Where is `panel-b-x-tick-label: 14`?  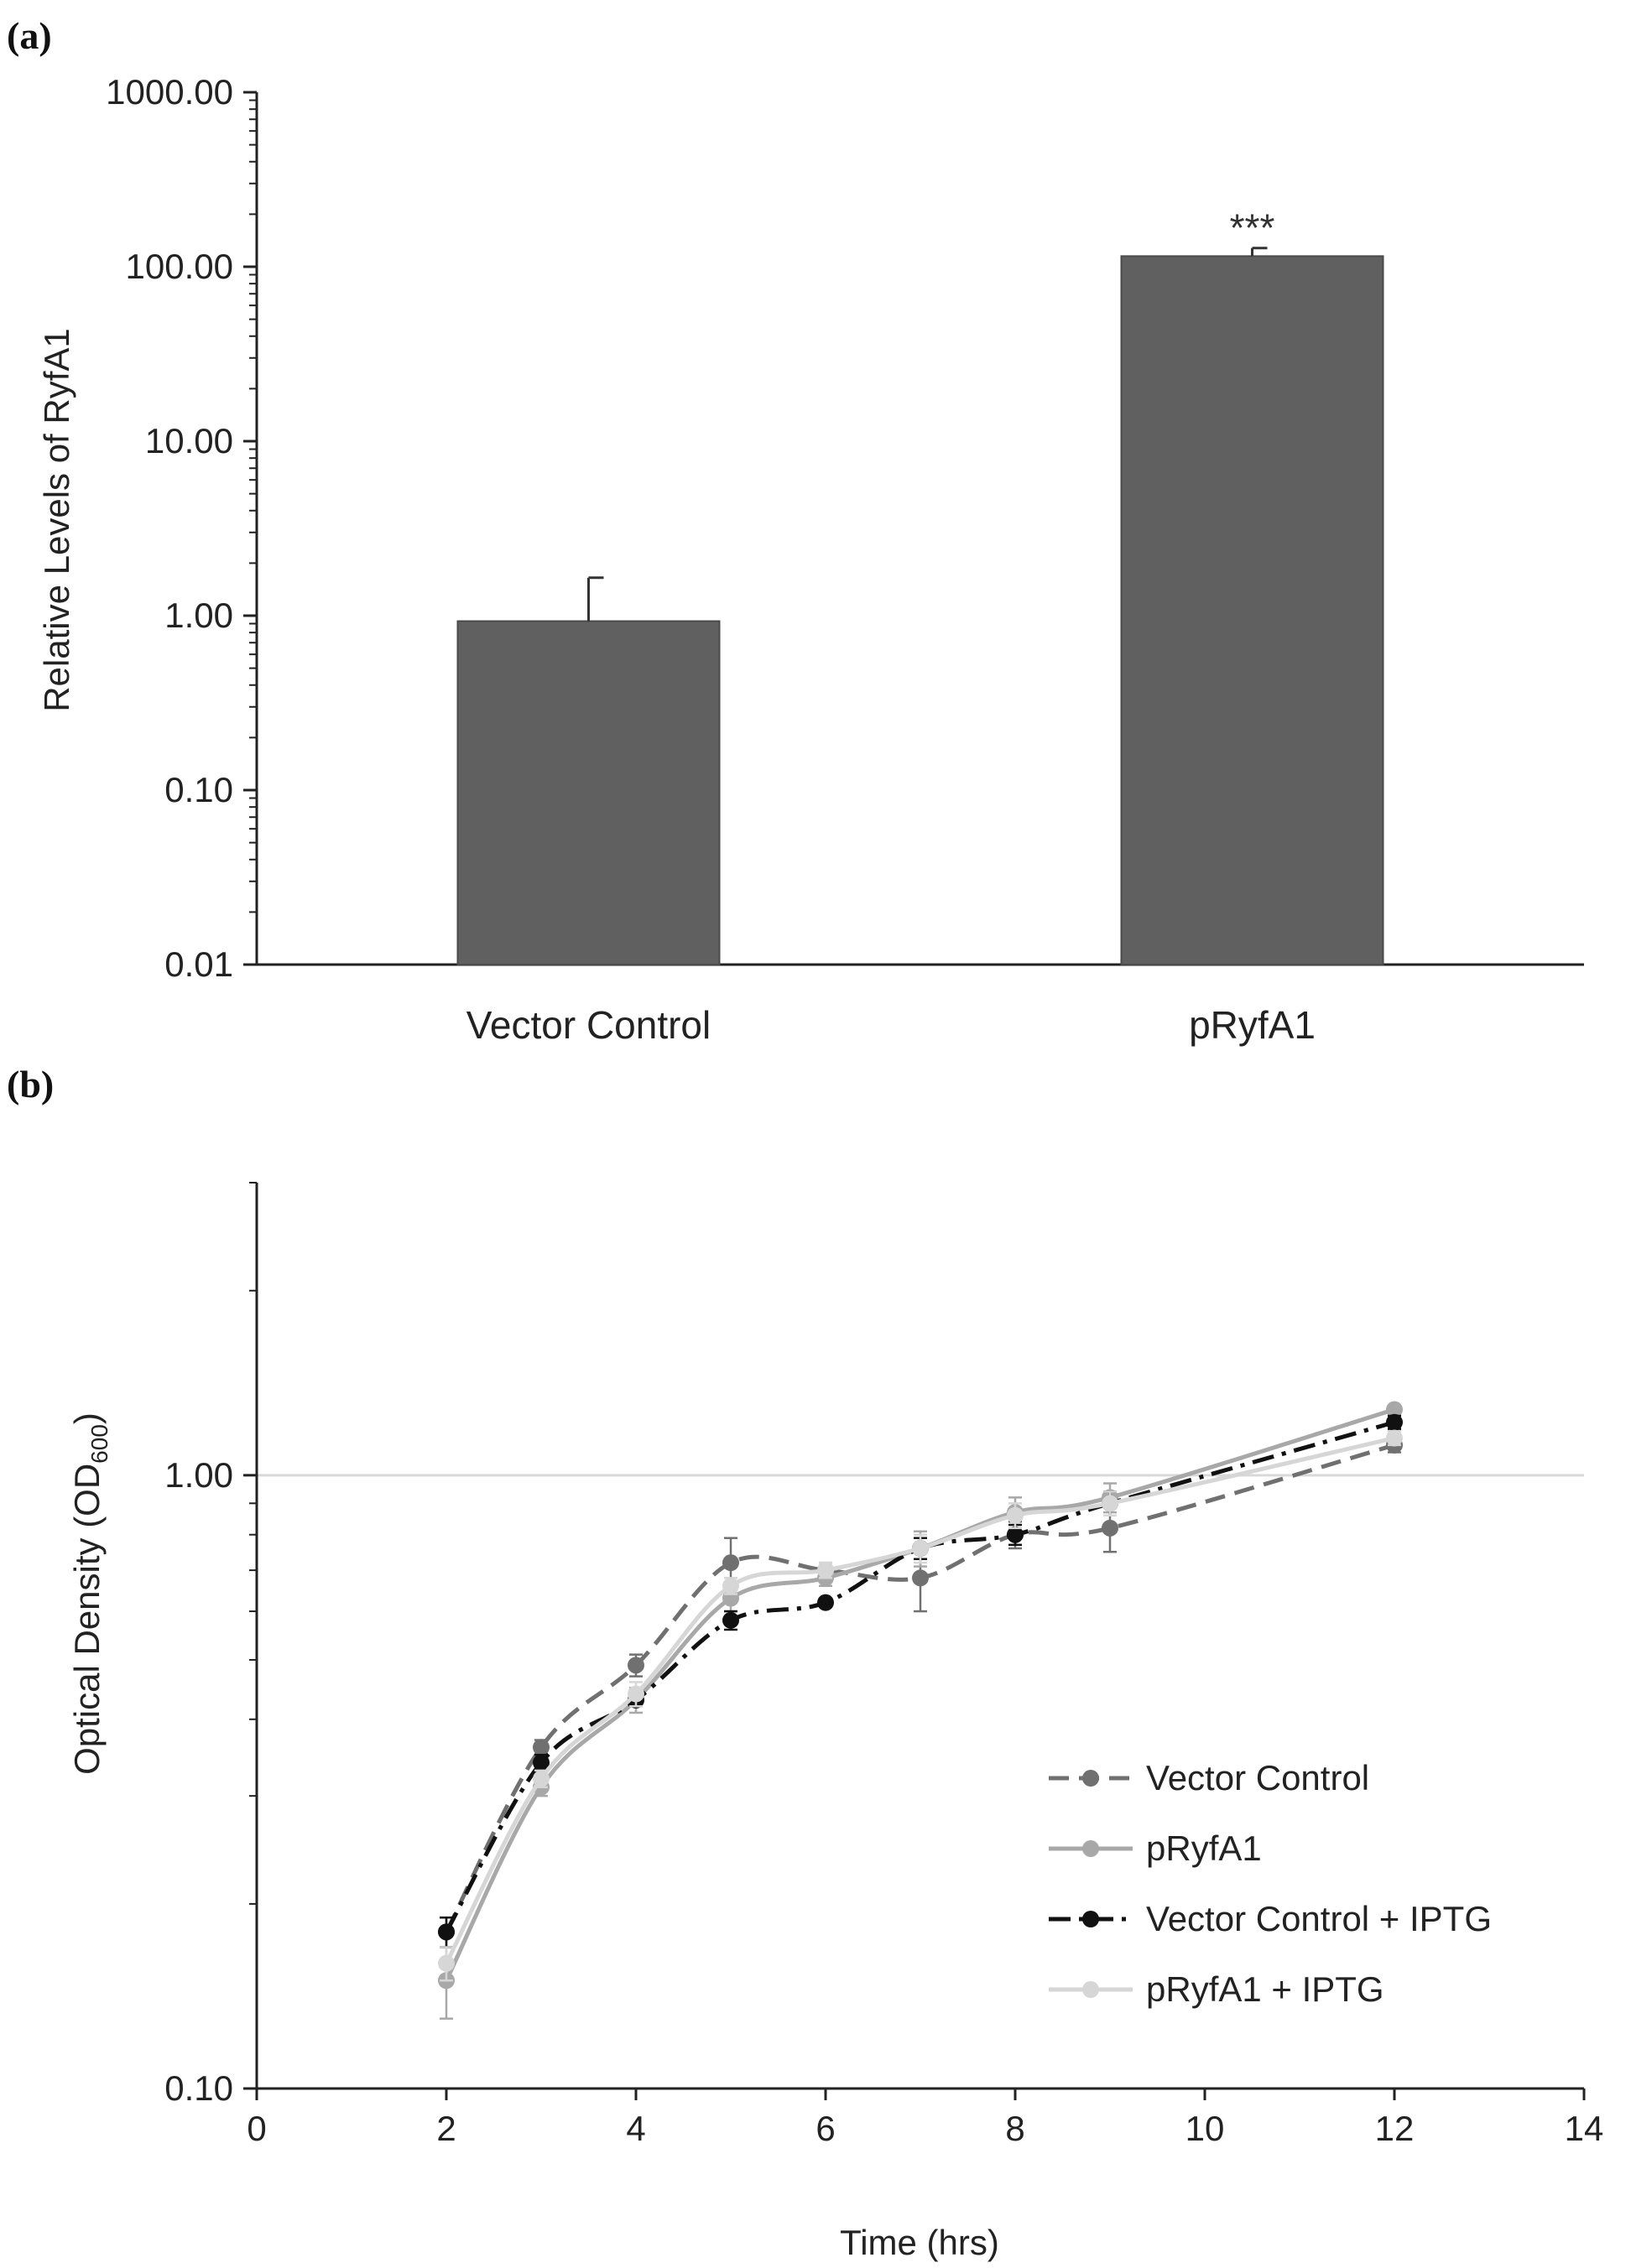 panel-b-x-tick-label: 14 is located at coordinates (1584, 2128).